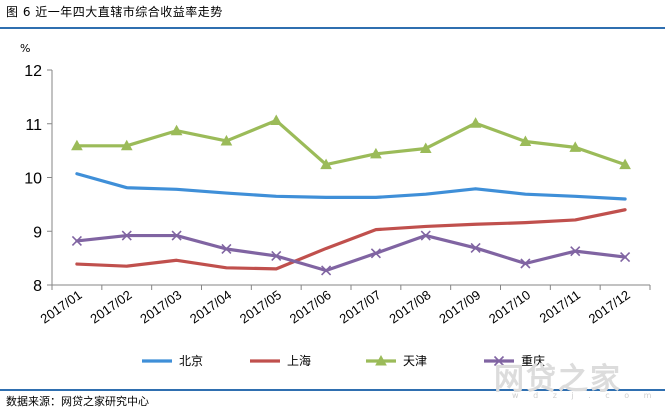  Describe the element at coordinates (509, 306) in the screenshot. I see `x-tick-label: 2017/10` at that location.